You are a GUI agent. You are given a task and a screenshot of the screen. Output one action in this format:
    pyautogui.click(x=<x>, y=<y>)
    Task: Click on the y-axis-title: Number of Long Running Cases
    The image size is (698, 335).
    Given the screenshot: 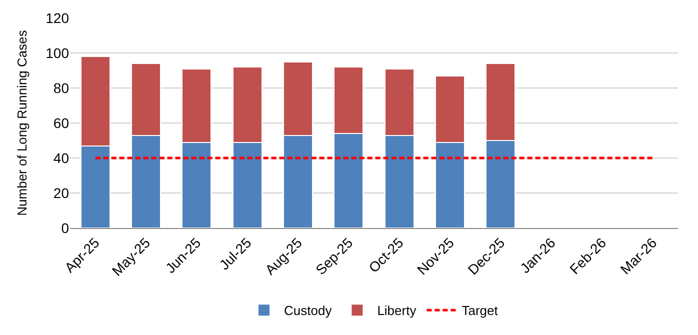 What is the action you would take?
    pyautogui.click(x=22, y=123)
    